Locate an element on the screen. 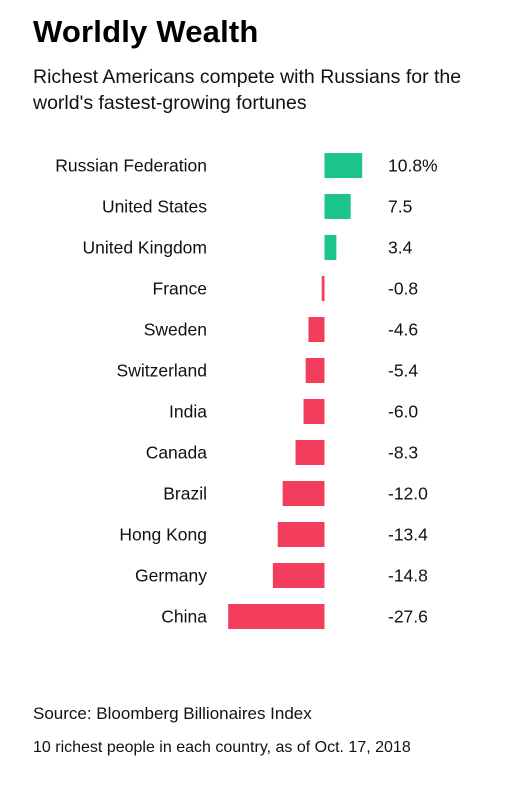 This screenshot has height=800, width=518. value-label: -6.0 is located at coordinates (403, 412).